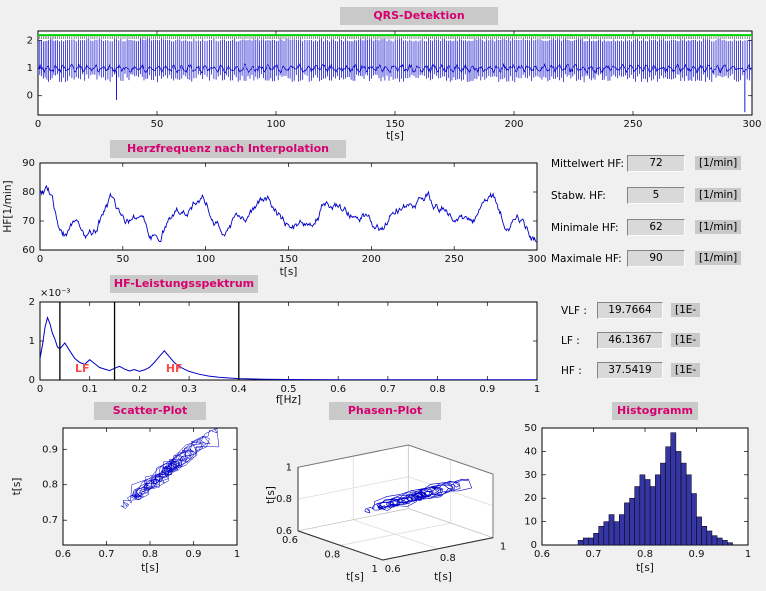  Describe the element at coordinates (578, 196) in the screenshot. I see `stat-std-label: Stabw. HF:` at that location.